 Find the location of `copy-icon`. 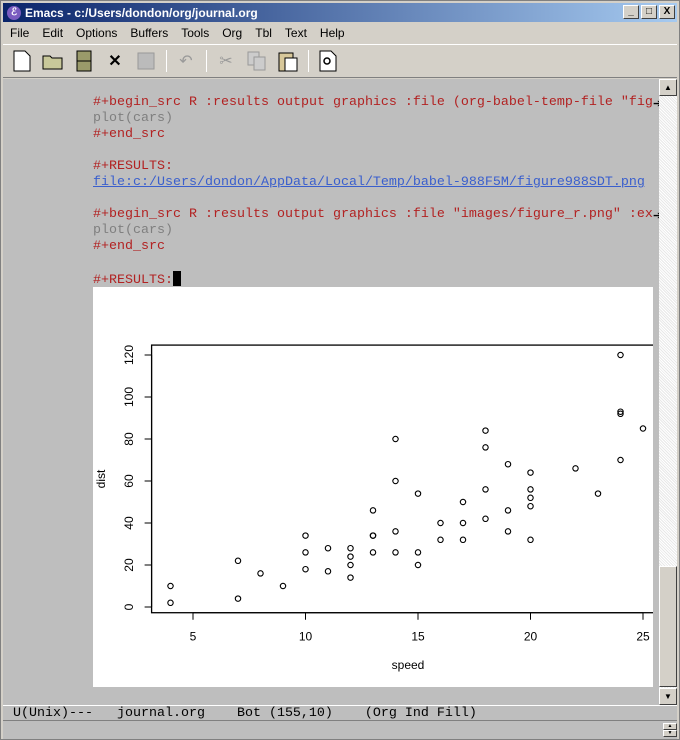

copy-icon is located at coordinates (257, 61).